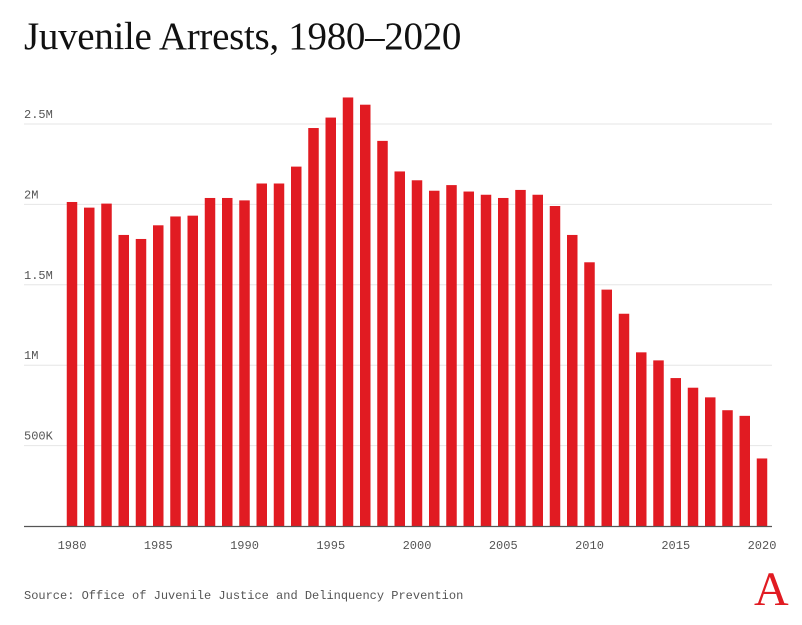 The width and height of the screenshot is (802, 625). What do you see at coordinates (72, 364) in the screenshot?
I see `bar-1980` at bounding box center [72, 364].